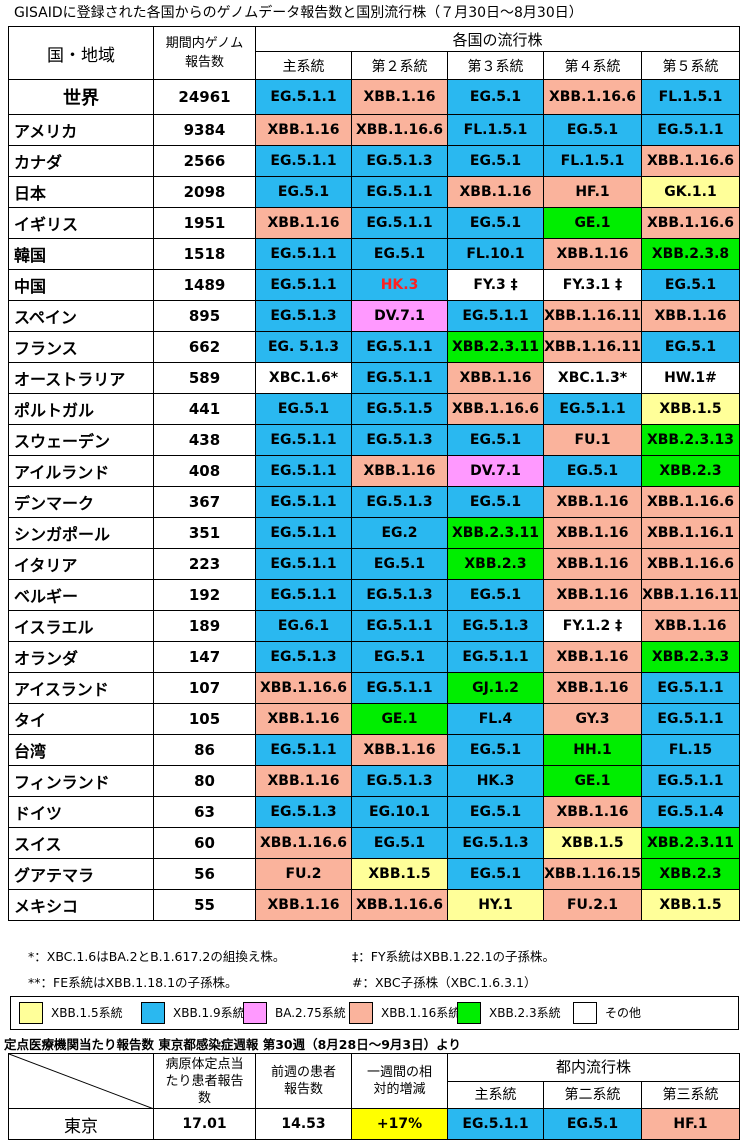  What do you see at coordinates (157, 956) in the screenshot?
I see `note-xbc-recombinant: *：XBC.1.6はBA.2とB.1.617.2の組換え株。` at bounding box center [157, 956].